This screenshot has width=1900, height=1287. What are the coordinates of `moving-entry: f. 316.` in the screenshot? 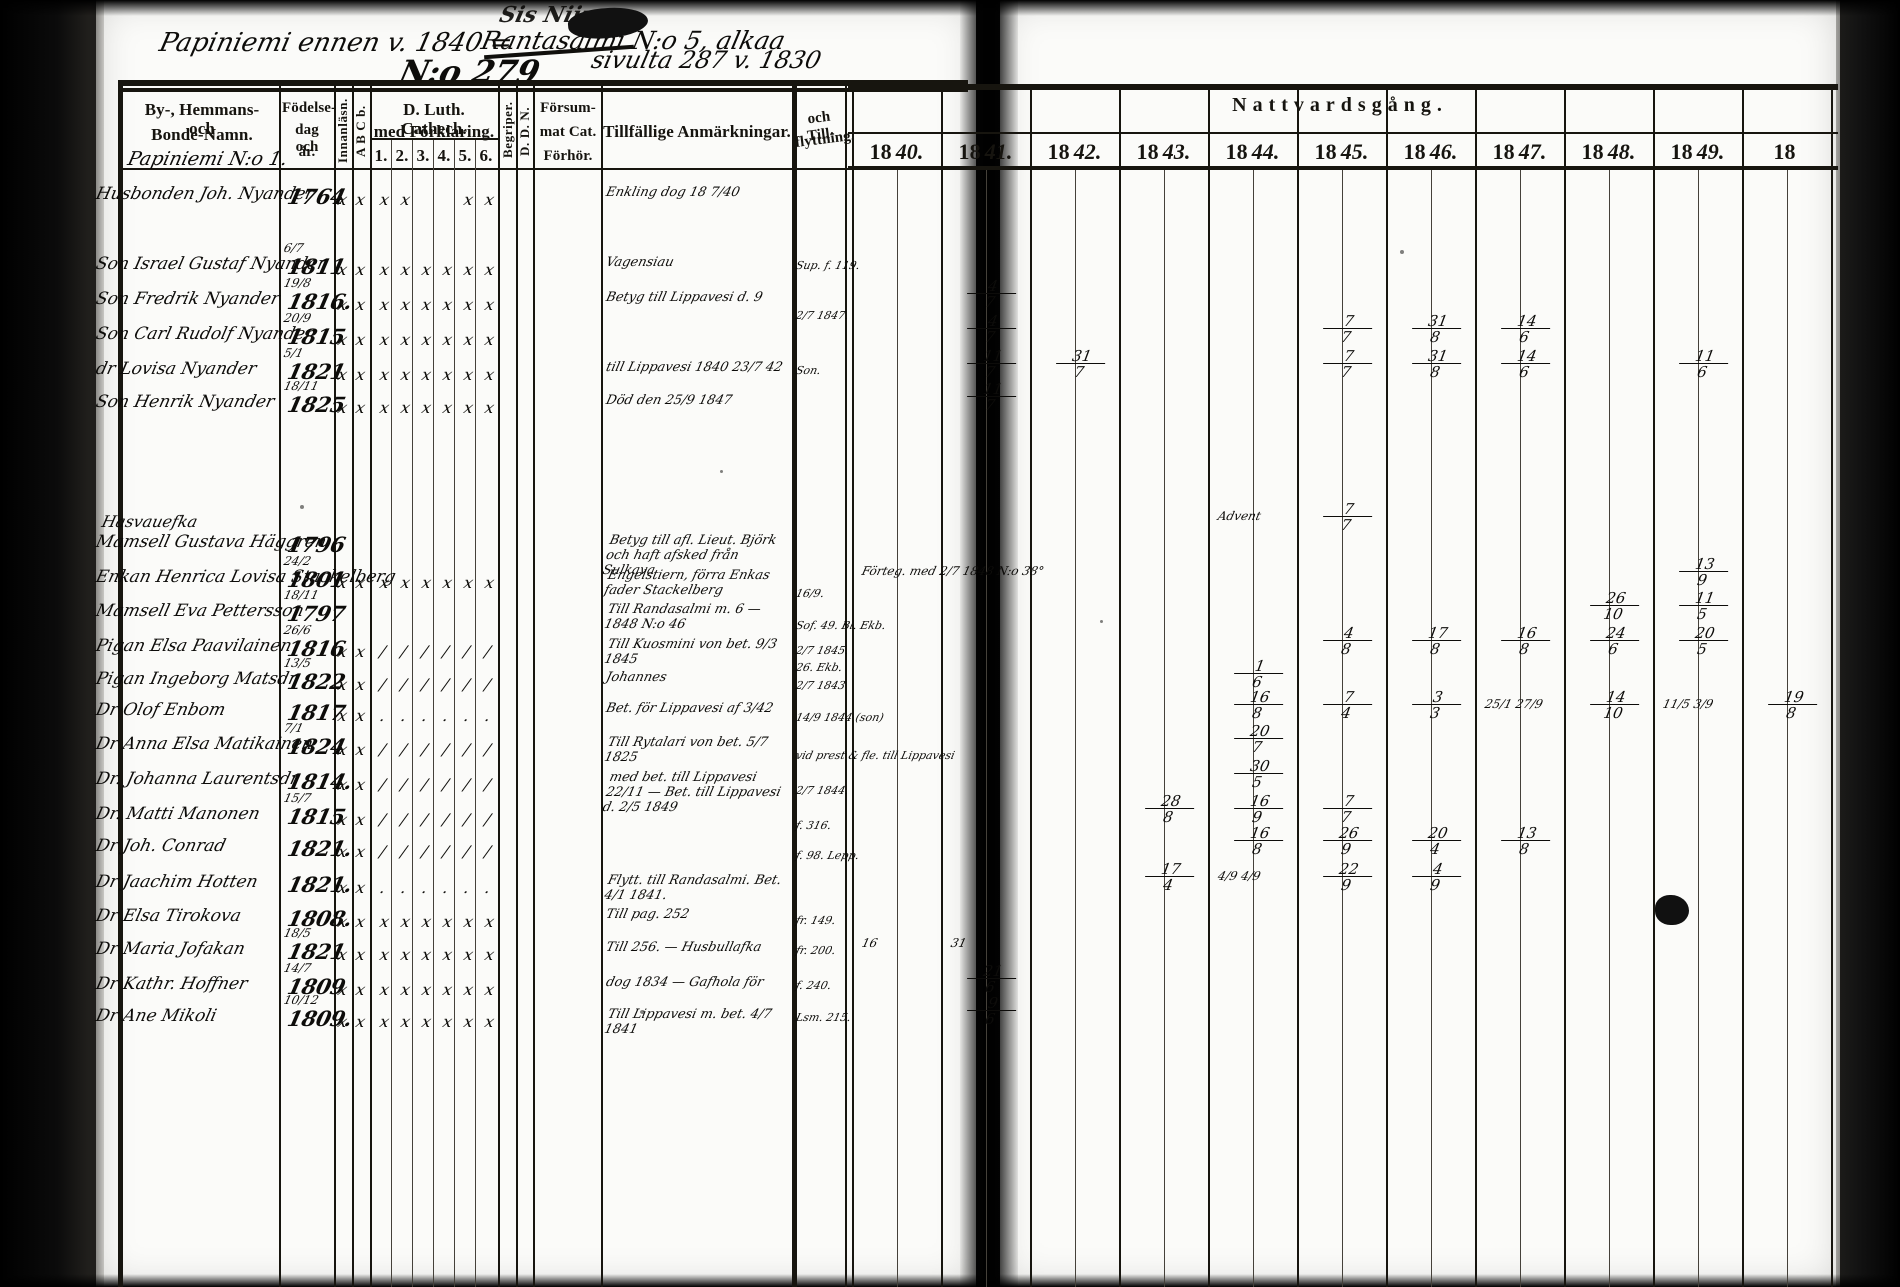 It's located at (813, 825).